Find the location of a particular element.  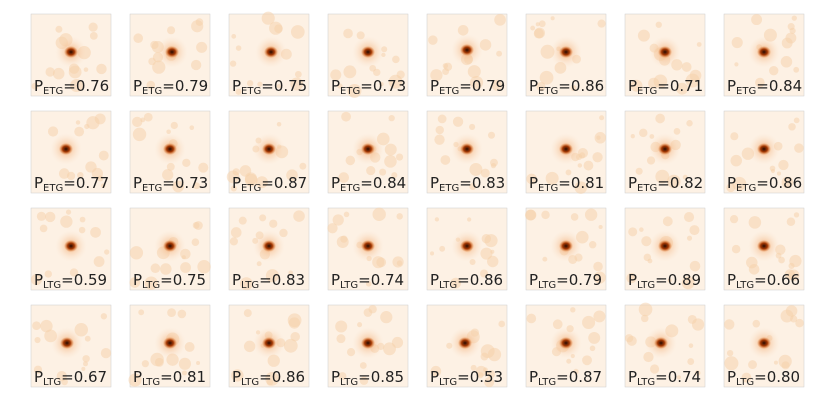

panel: PLTG=0.79 is located at coordinates (565, 249).